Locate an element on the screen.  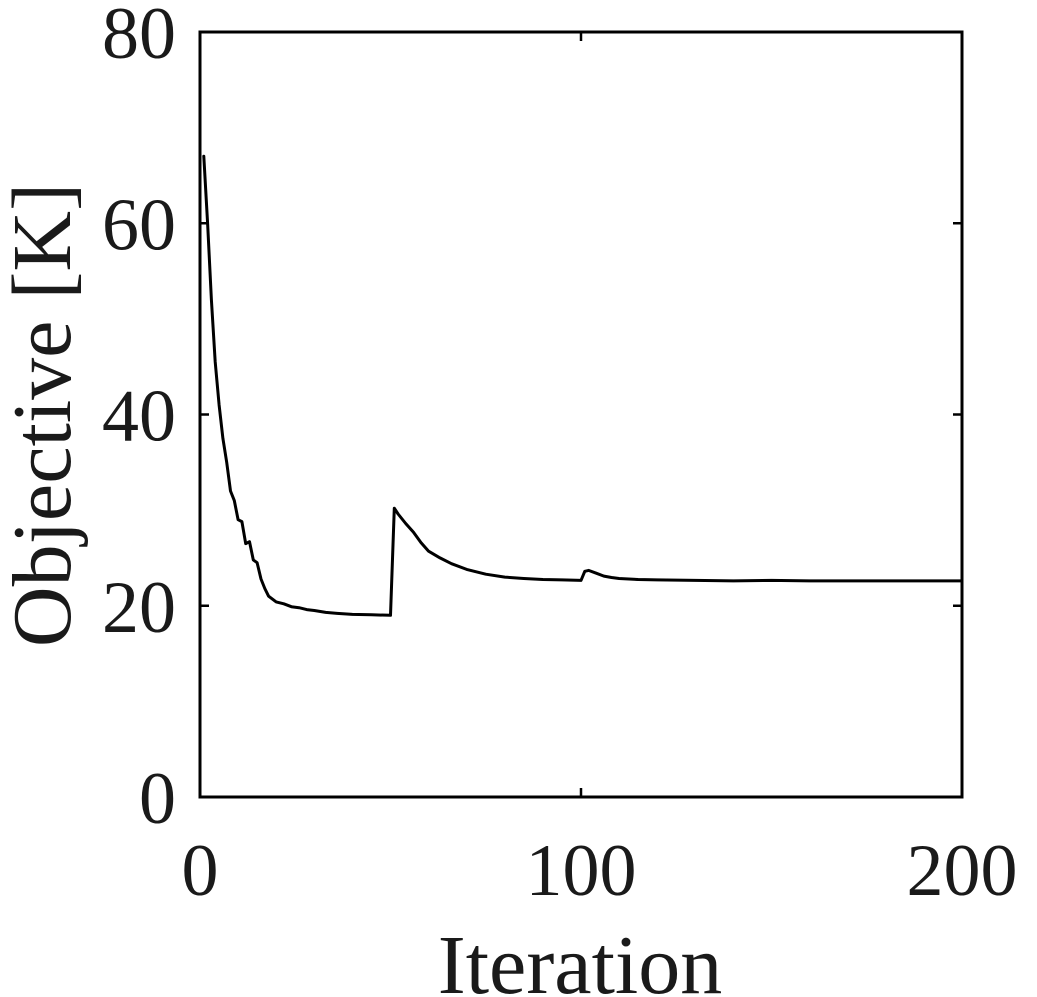
x-tick-label-200: 200 is located at coordinates (962, 871).